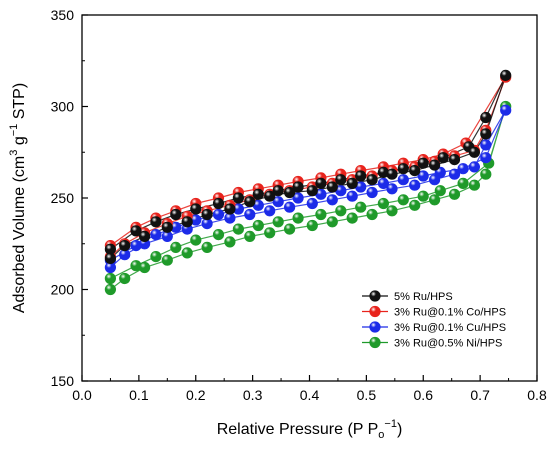  Describe the element at coordinates (14, 153) in the screenshot. I see `y-axis-title-sup1: 3` at that location.